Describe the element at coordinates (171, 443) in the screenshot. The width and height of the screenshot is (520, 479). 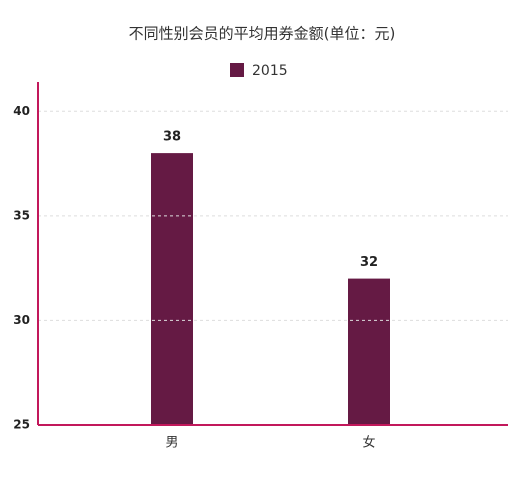
I see `x-tick-label: 男` at that location.